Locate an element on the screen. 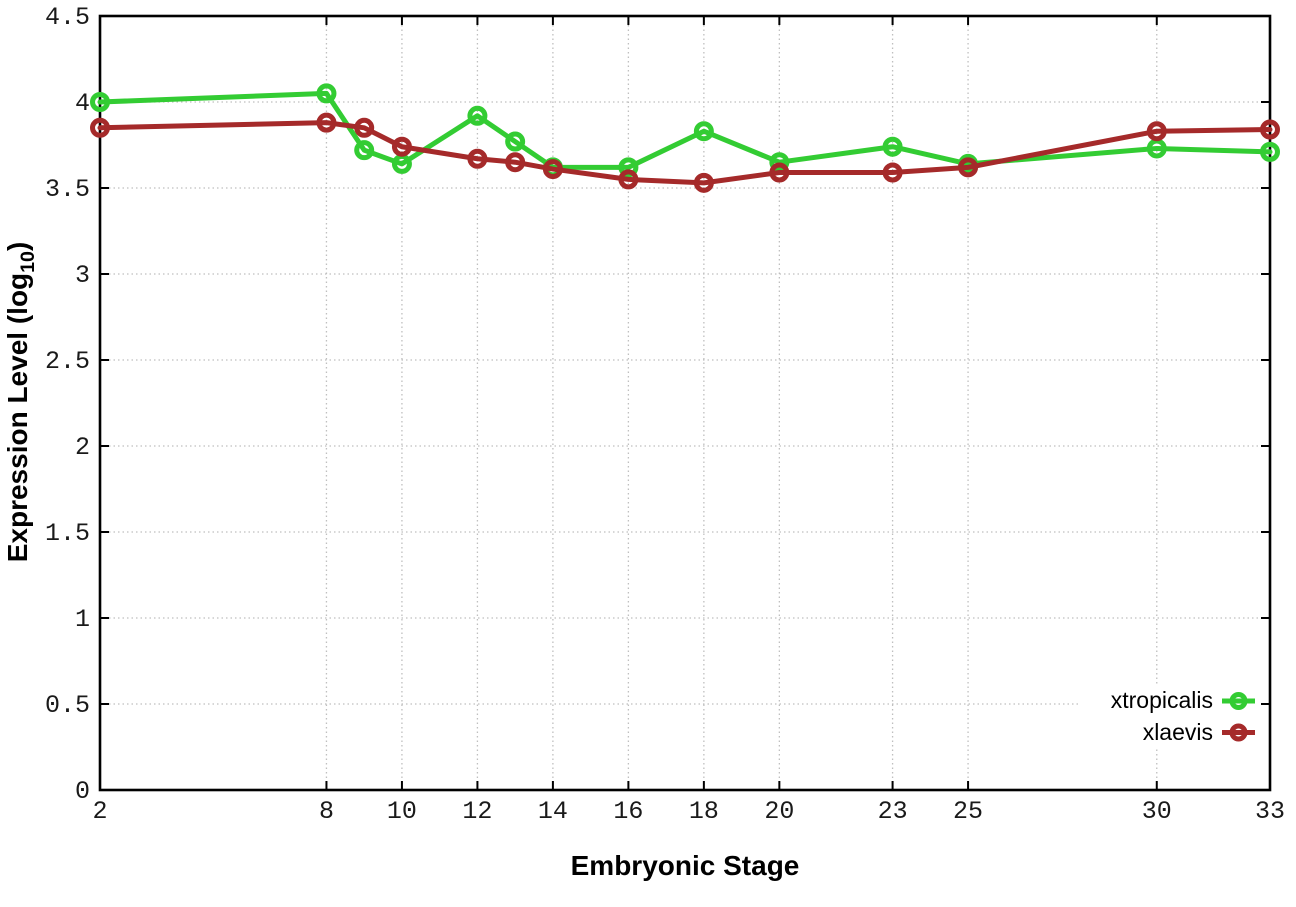  x-tick-label: 2 is located at coordinates (99, 811).